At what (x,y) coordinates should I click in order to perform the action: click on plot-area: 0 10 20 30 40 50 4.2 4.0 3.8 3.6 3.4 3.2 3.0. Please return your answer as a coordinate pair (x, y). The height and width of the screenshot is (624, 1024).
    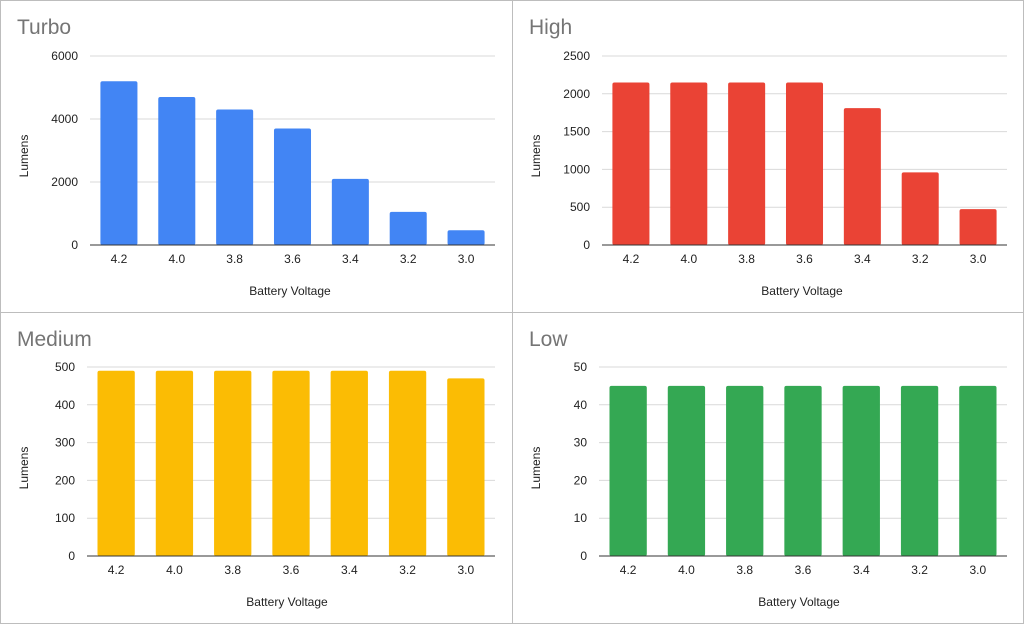
    Looking at the image, I should click on (790, 468).